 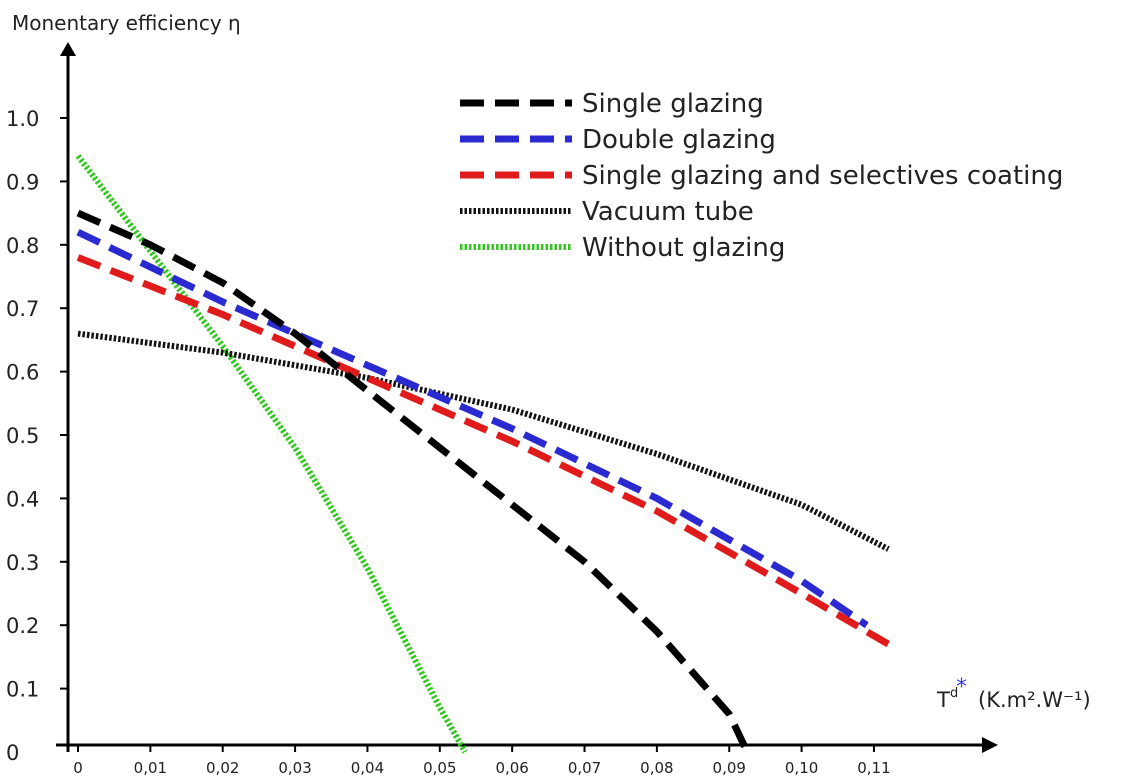 I want to click on y-ticks: 0 0.1 0.2 0.3 0.4 0.5 0.6 0.7 0.8 0.9 1.0, so click(x=37, y=436).